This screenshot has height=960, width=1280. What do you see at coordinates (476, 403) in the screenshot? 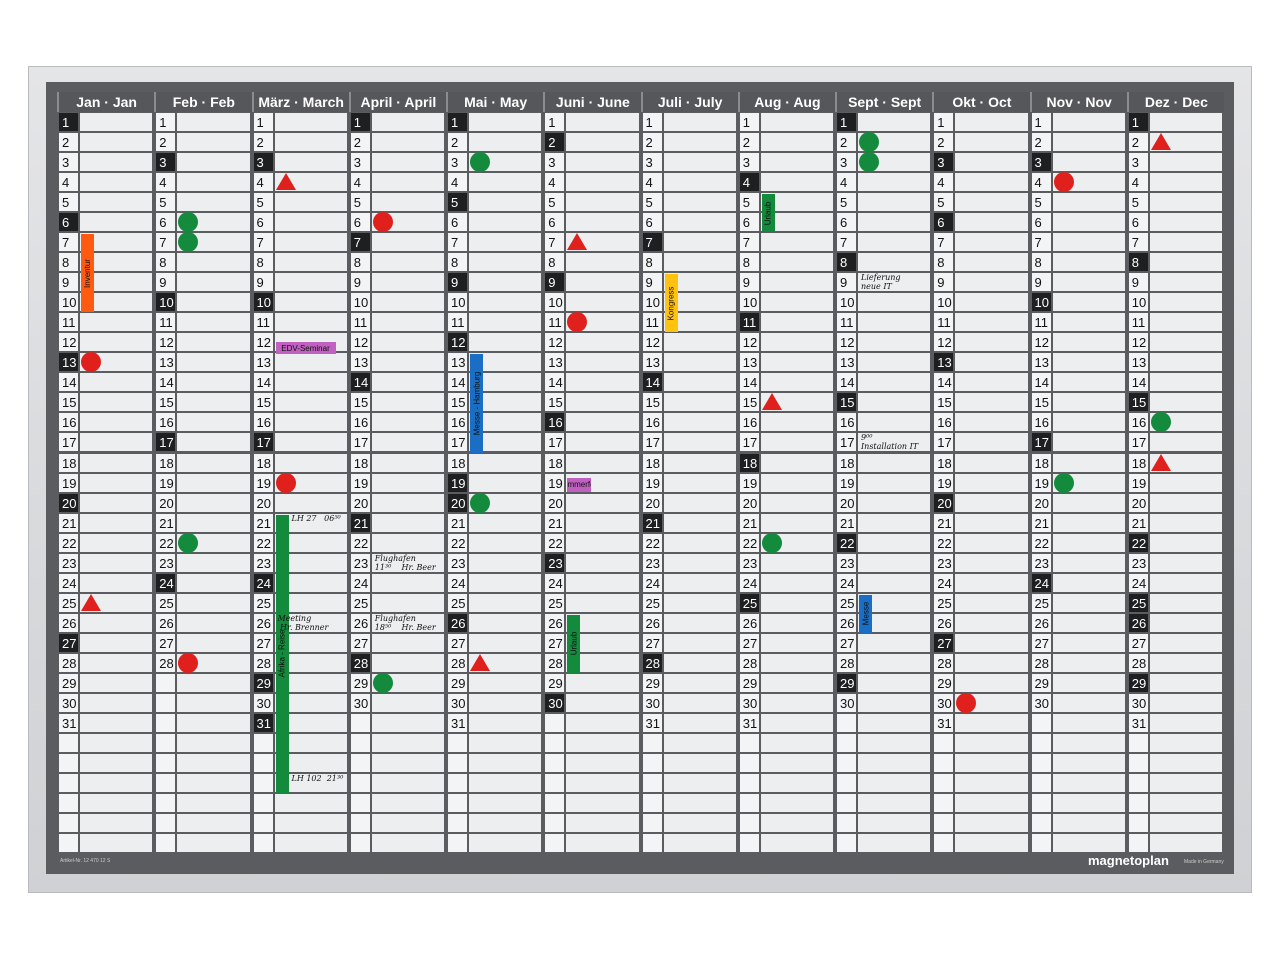
I see `magnetic-label-strip: Messe - Hamburg` at bounding box center [476, 403].